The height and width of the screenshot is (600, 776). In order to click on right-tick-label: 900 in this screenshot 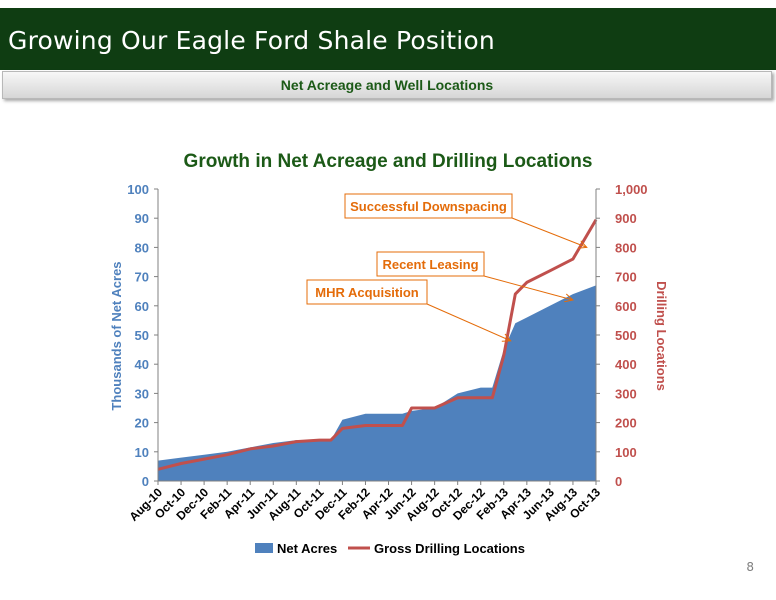, I will do `click(626, 218)`.